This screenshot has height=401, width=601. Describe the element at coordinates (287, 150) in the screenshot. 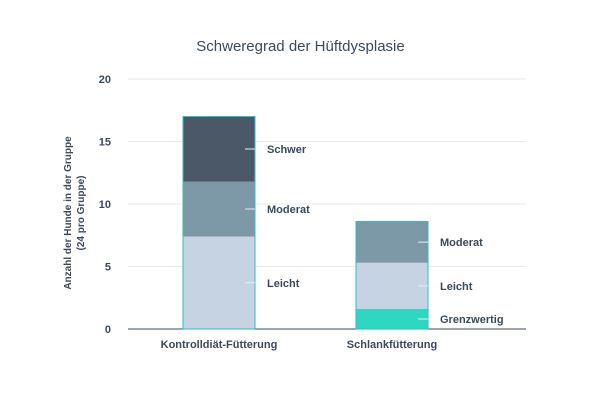

I see `segment-label: Schwer` at that location.